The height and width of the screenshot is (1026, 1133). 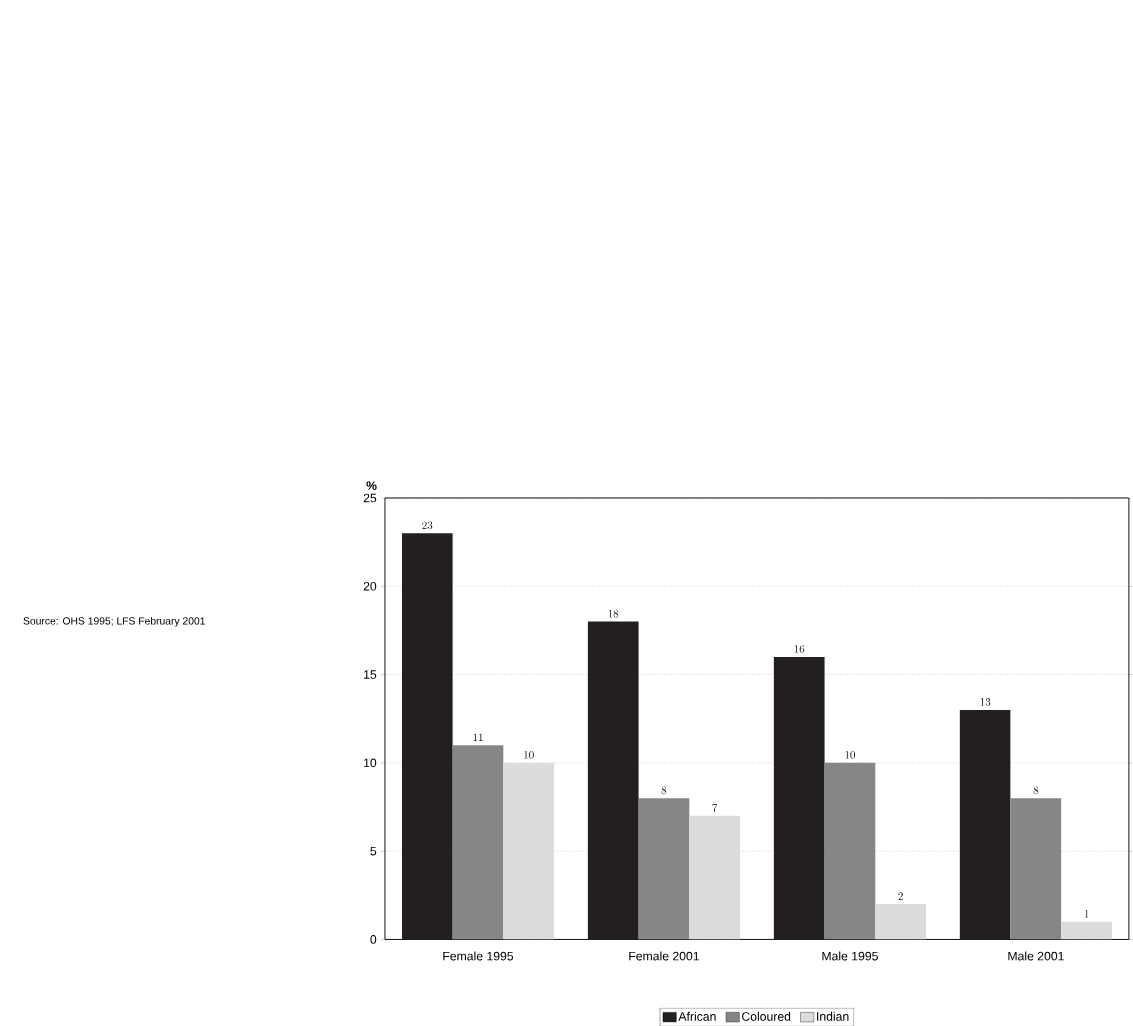 I want to click on x-tick-label: Male 1995, so click(x=850, y=956).